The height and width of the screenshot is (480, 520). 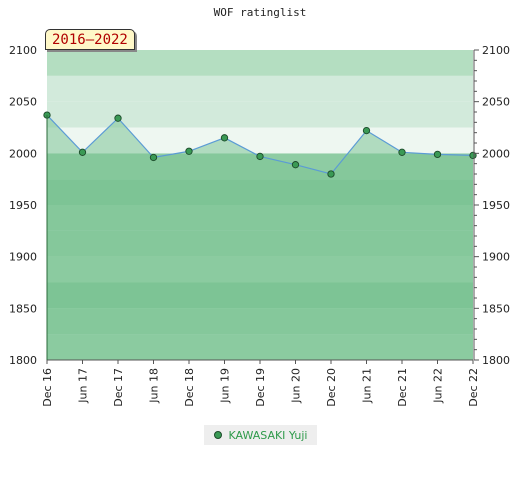 I want to click on y-tick-label-right: 1850, so click(x=496, y=308).